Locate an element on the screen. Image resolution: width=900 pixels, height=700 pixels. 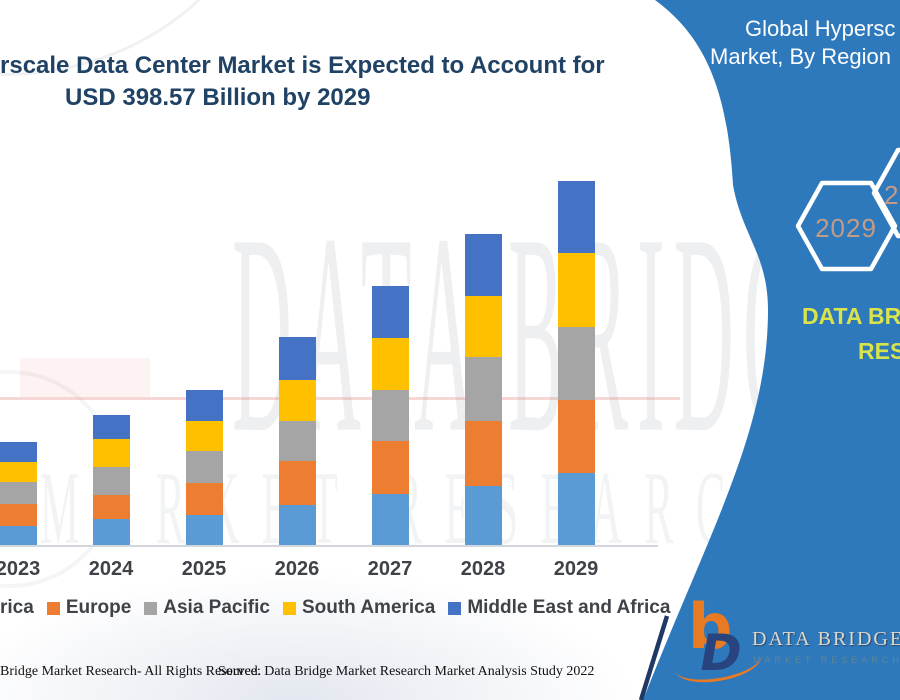
bar-2028 is located at coordinates (483, 389).